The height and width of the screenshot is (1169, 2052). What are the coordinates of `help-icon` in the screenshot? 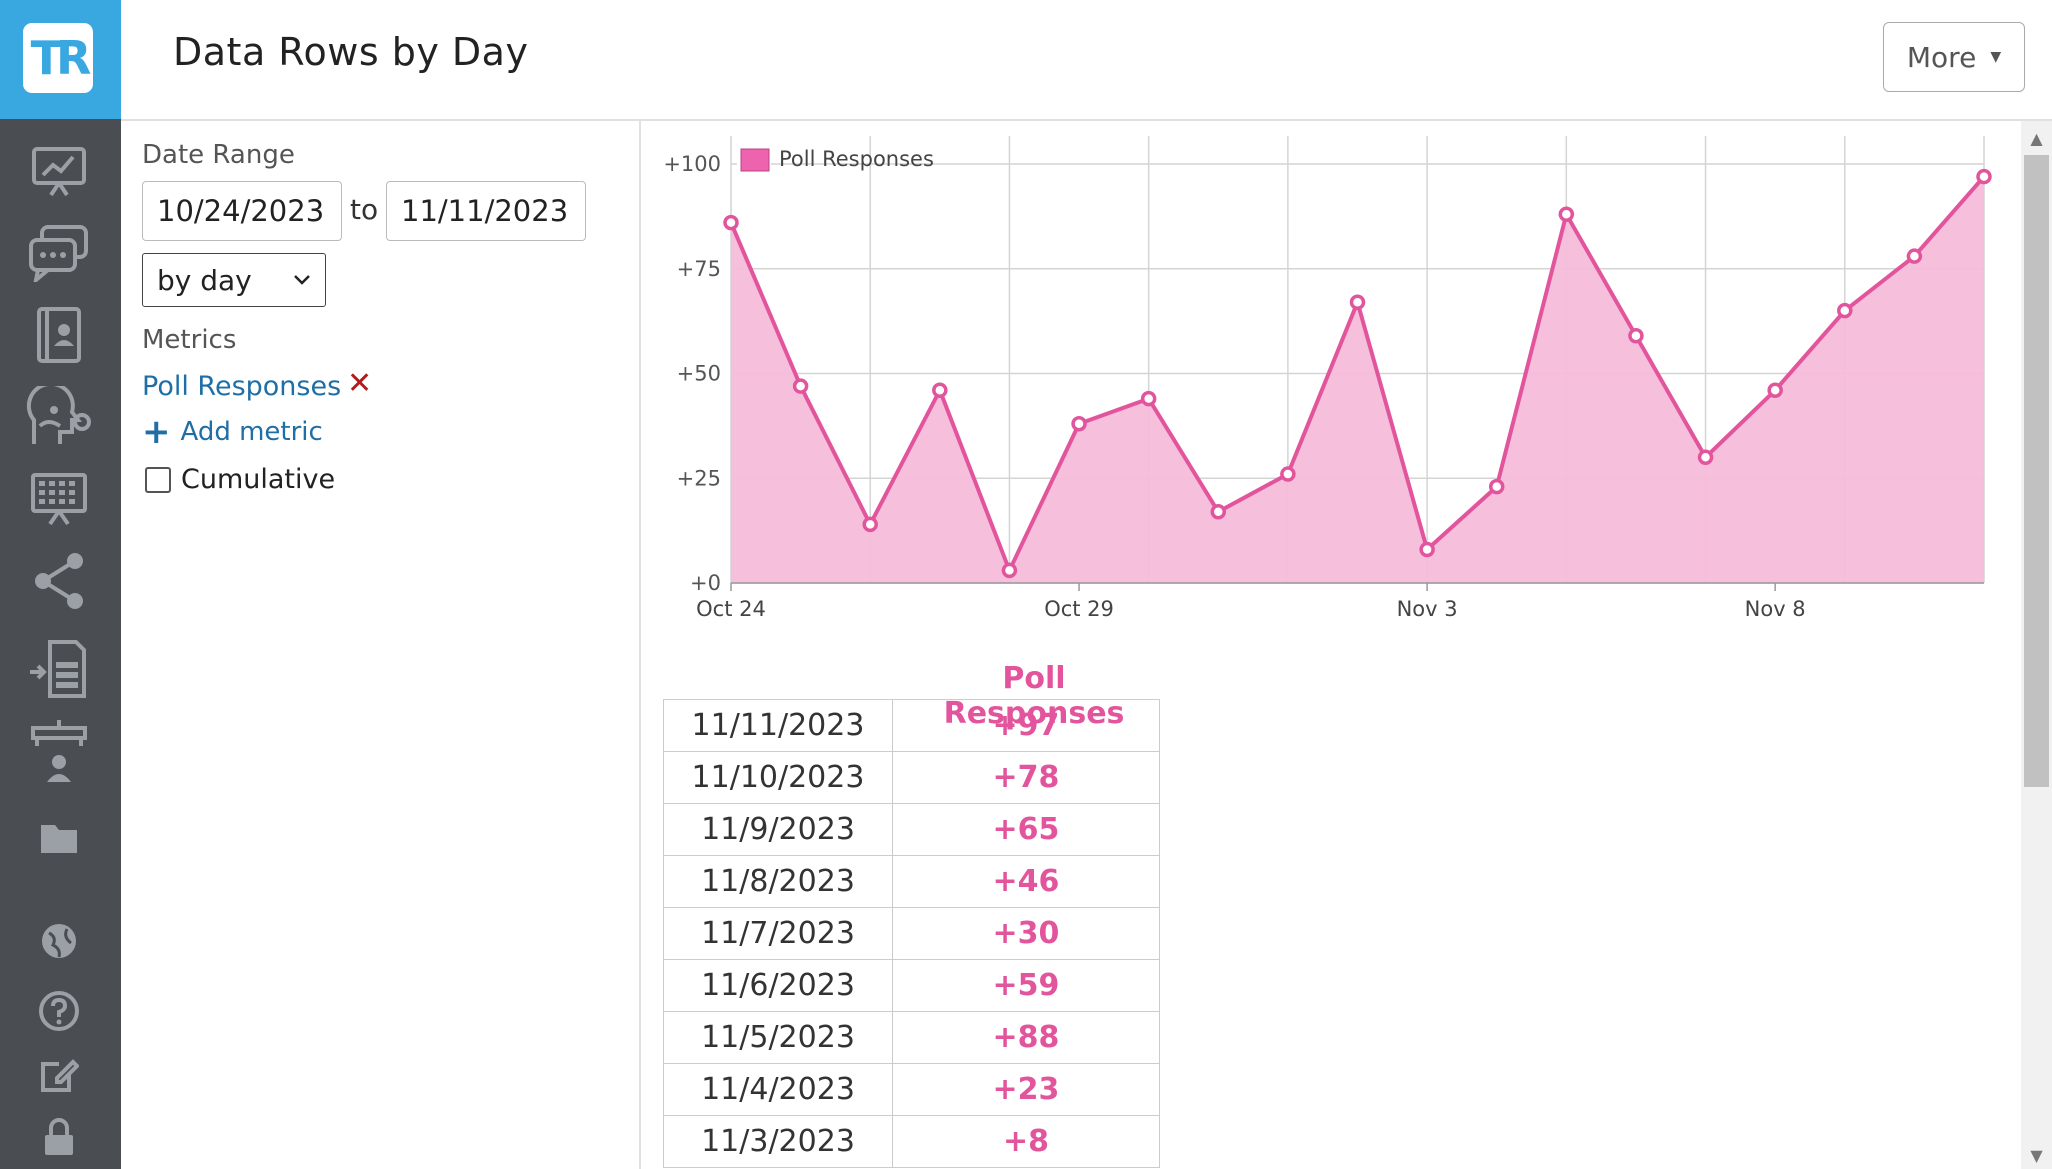 It's located at (59, 1011).